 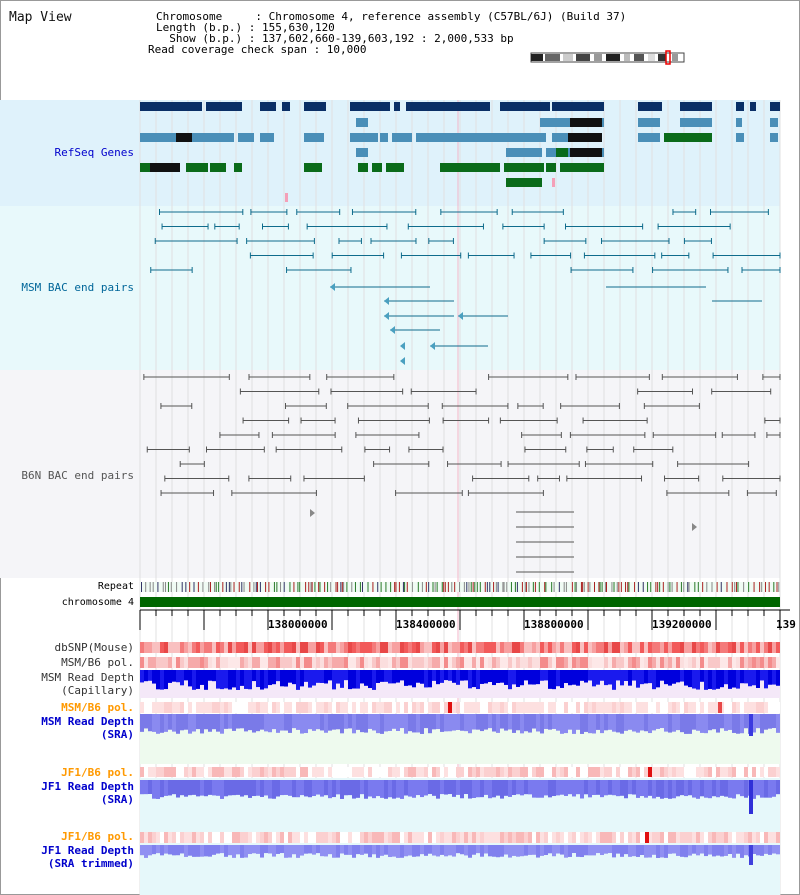 I want to click on msm-bac-label: MSM BAC end pairs, so click(x=77, y=287).